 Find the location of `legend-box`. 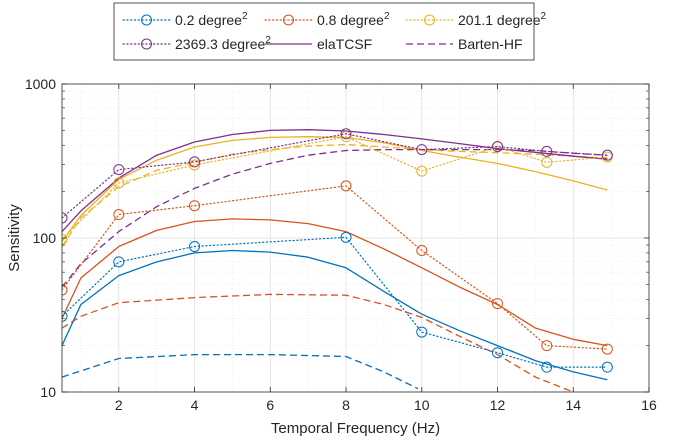

legend-box is located at coordinates (324, 31).